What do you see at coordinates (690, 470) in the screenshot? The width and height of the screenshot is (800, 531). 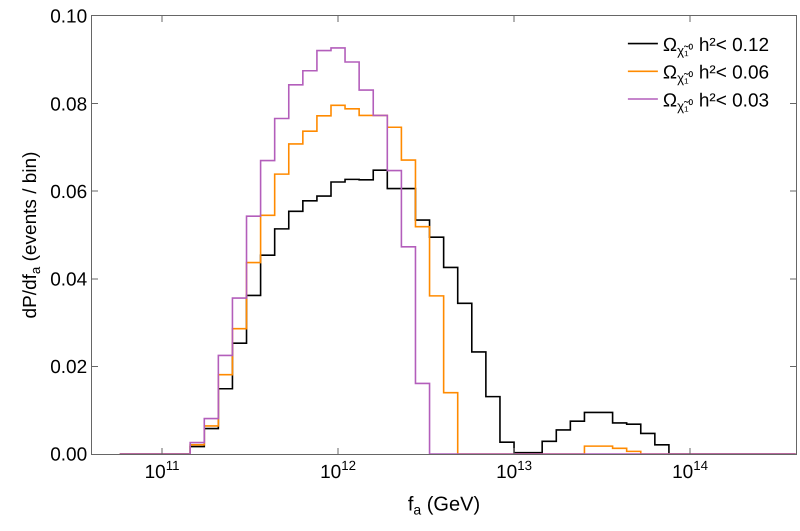 I see `x-tick-label: 10$^{14}$` at bounding box center [690, 470].